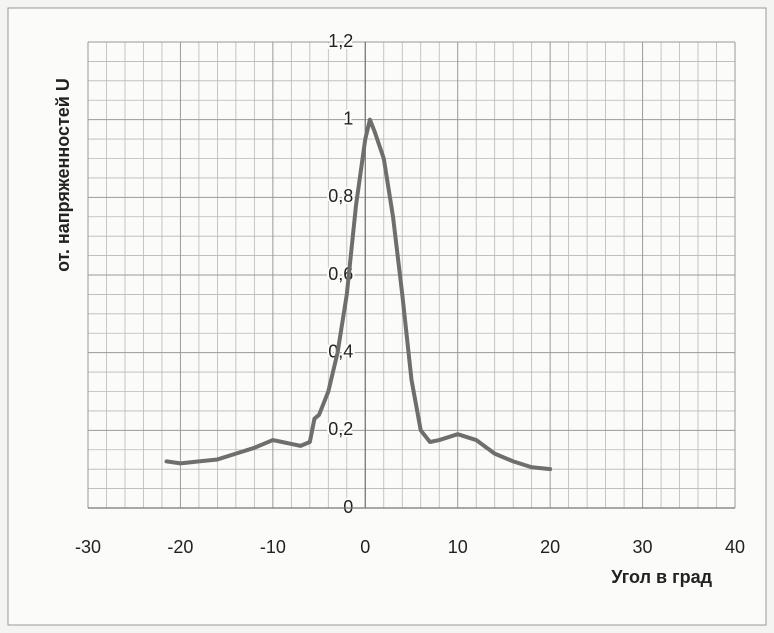 The height and width of the screenshot is (633, 774). Describe the element at coordinates (180, 547) in the screenshot. I see `x-tick-label: -20` at that location.